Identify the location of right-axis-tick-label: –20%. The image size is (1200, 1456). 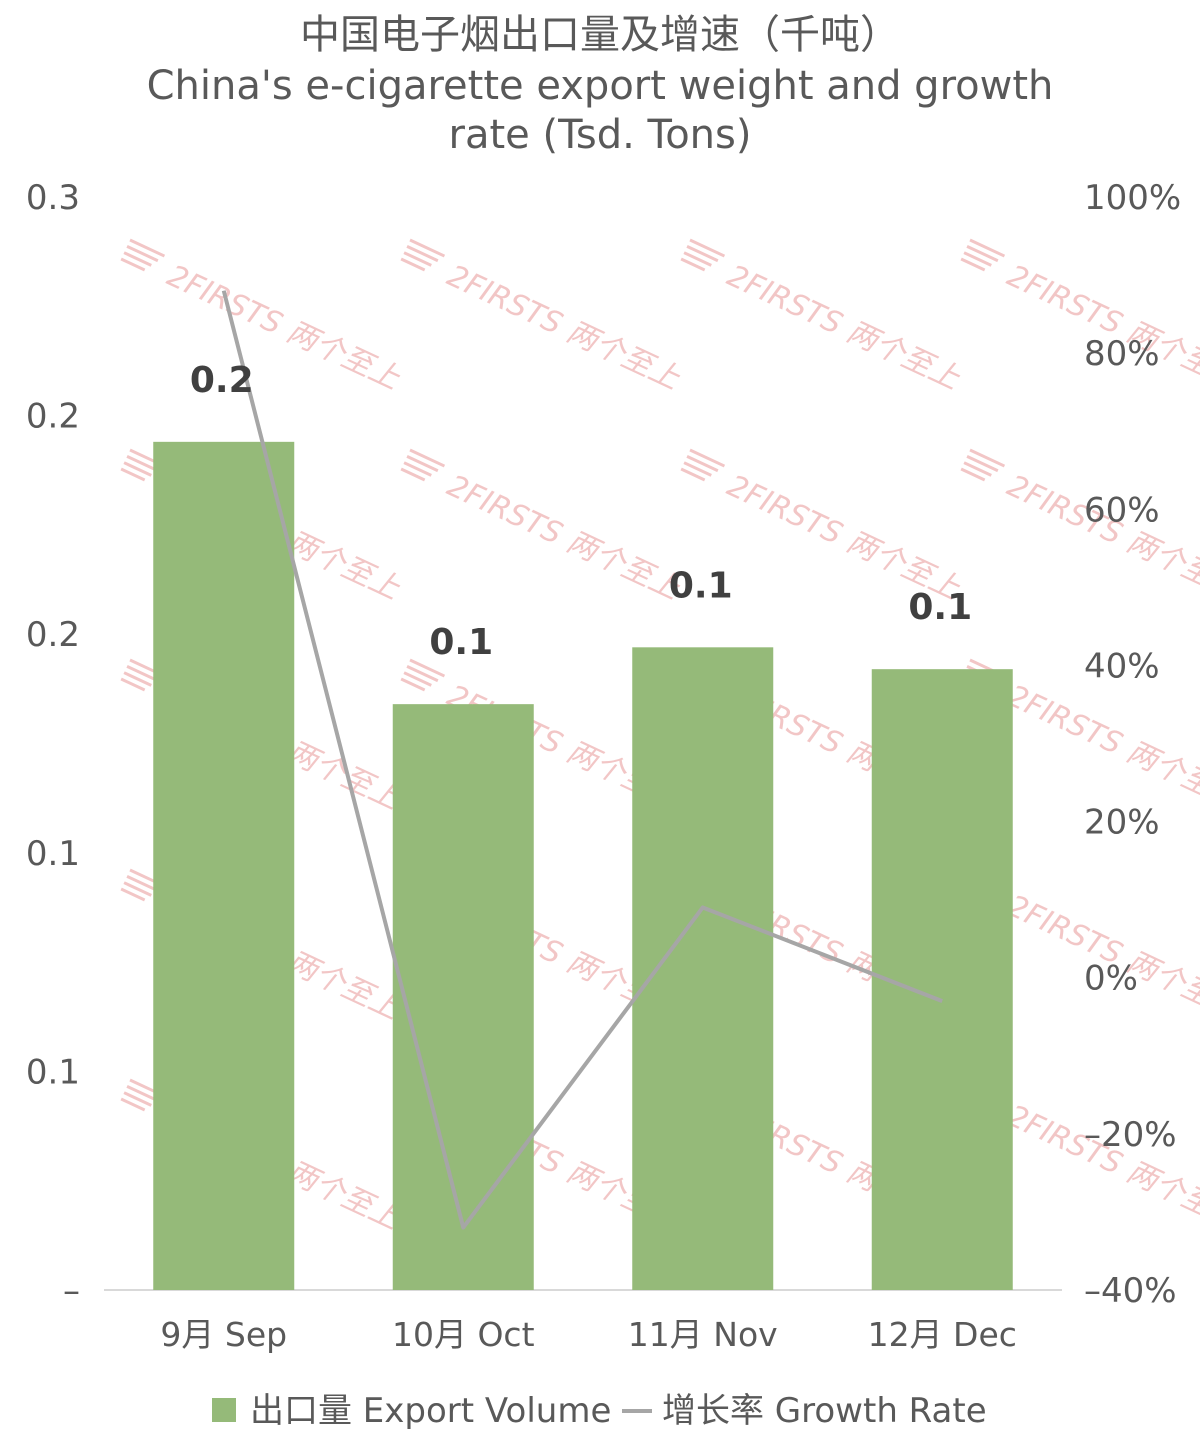
(1130, 1135).